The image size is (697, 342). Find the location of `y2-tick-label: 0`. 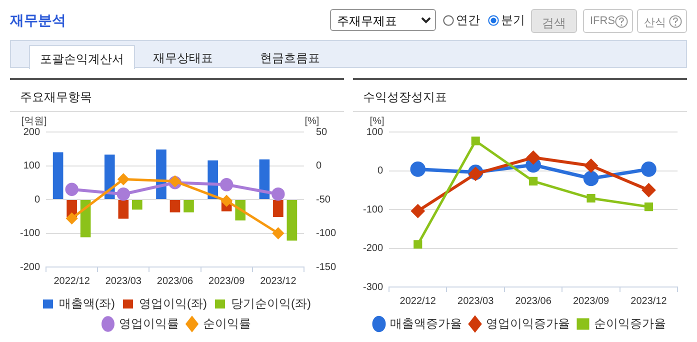

y2-tick-label: 0 is located at coordinates (319, 166).